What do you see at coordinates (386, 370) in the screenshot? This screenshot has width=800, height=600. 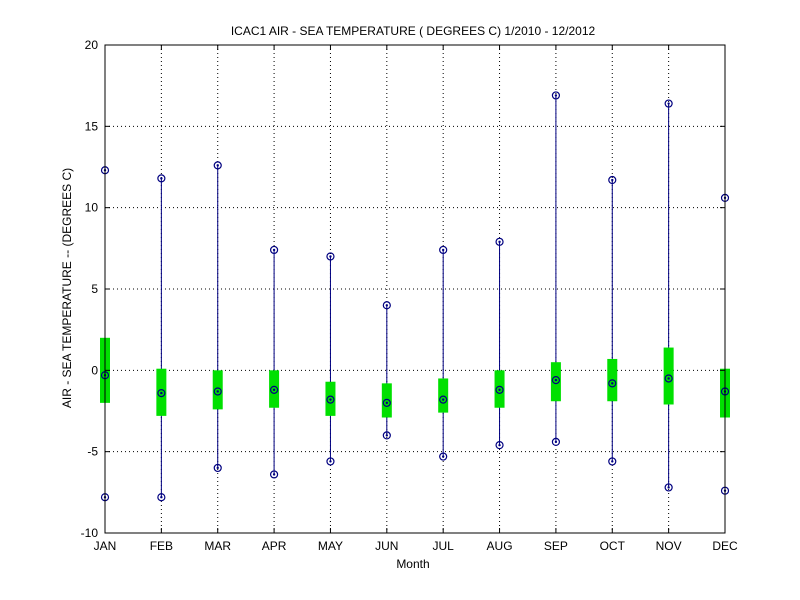 I see `box-jun` at bounding box center [386, 370].